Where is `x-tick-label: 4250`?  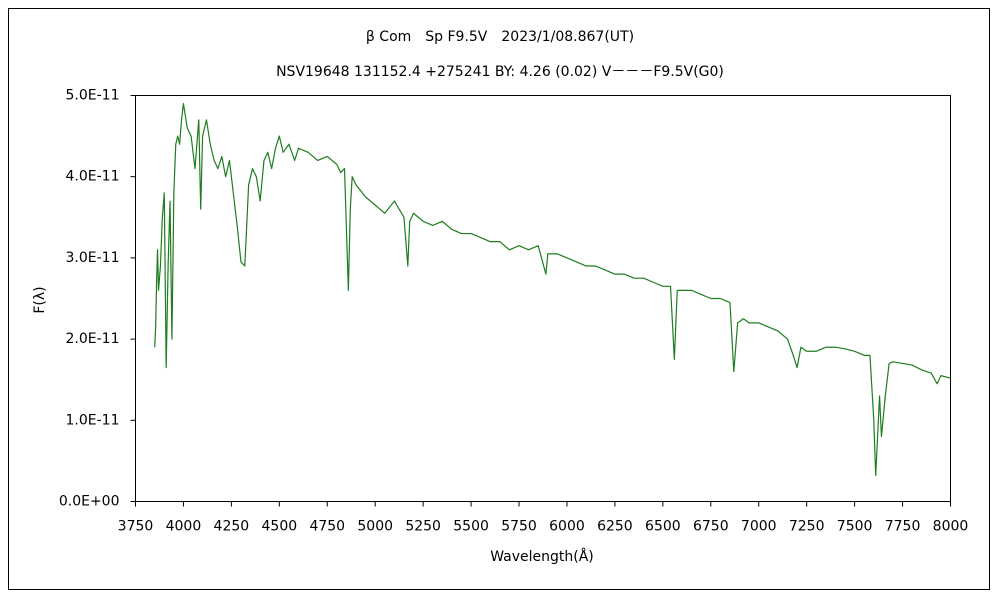
x-tick-label: 4250 is located at coordinates (232, 527).